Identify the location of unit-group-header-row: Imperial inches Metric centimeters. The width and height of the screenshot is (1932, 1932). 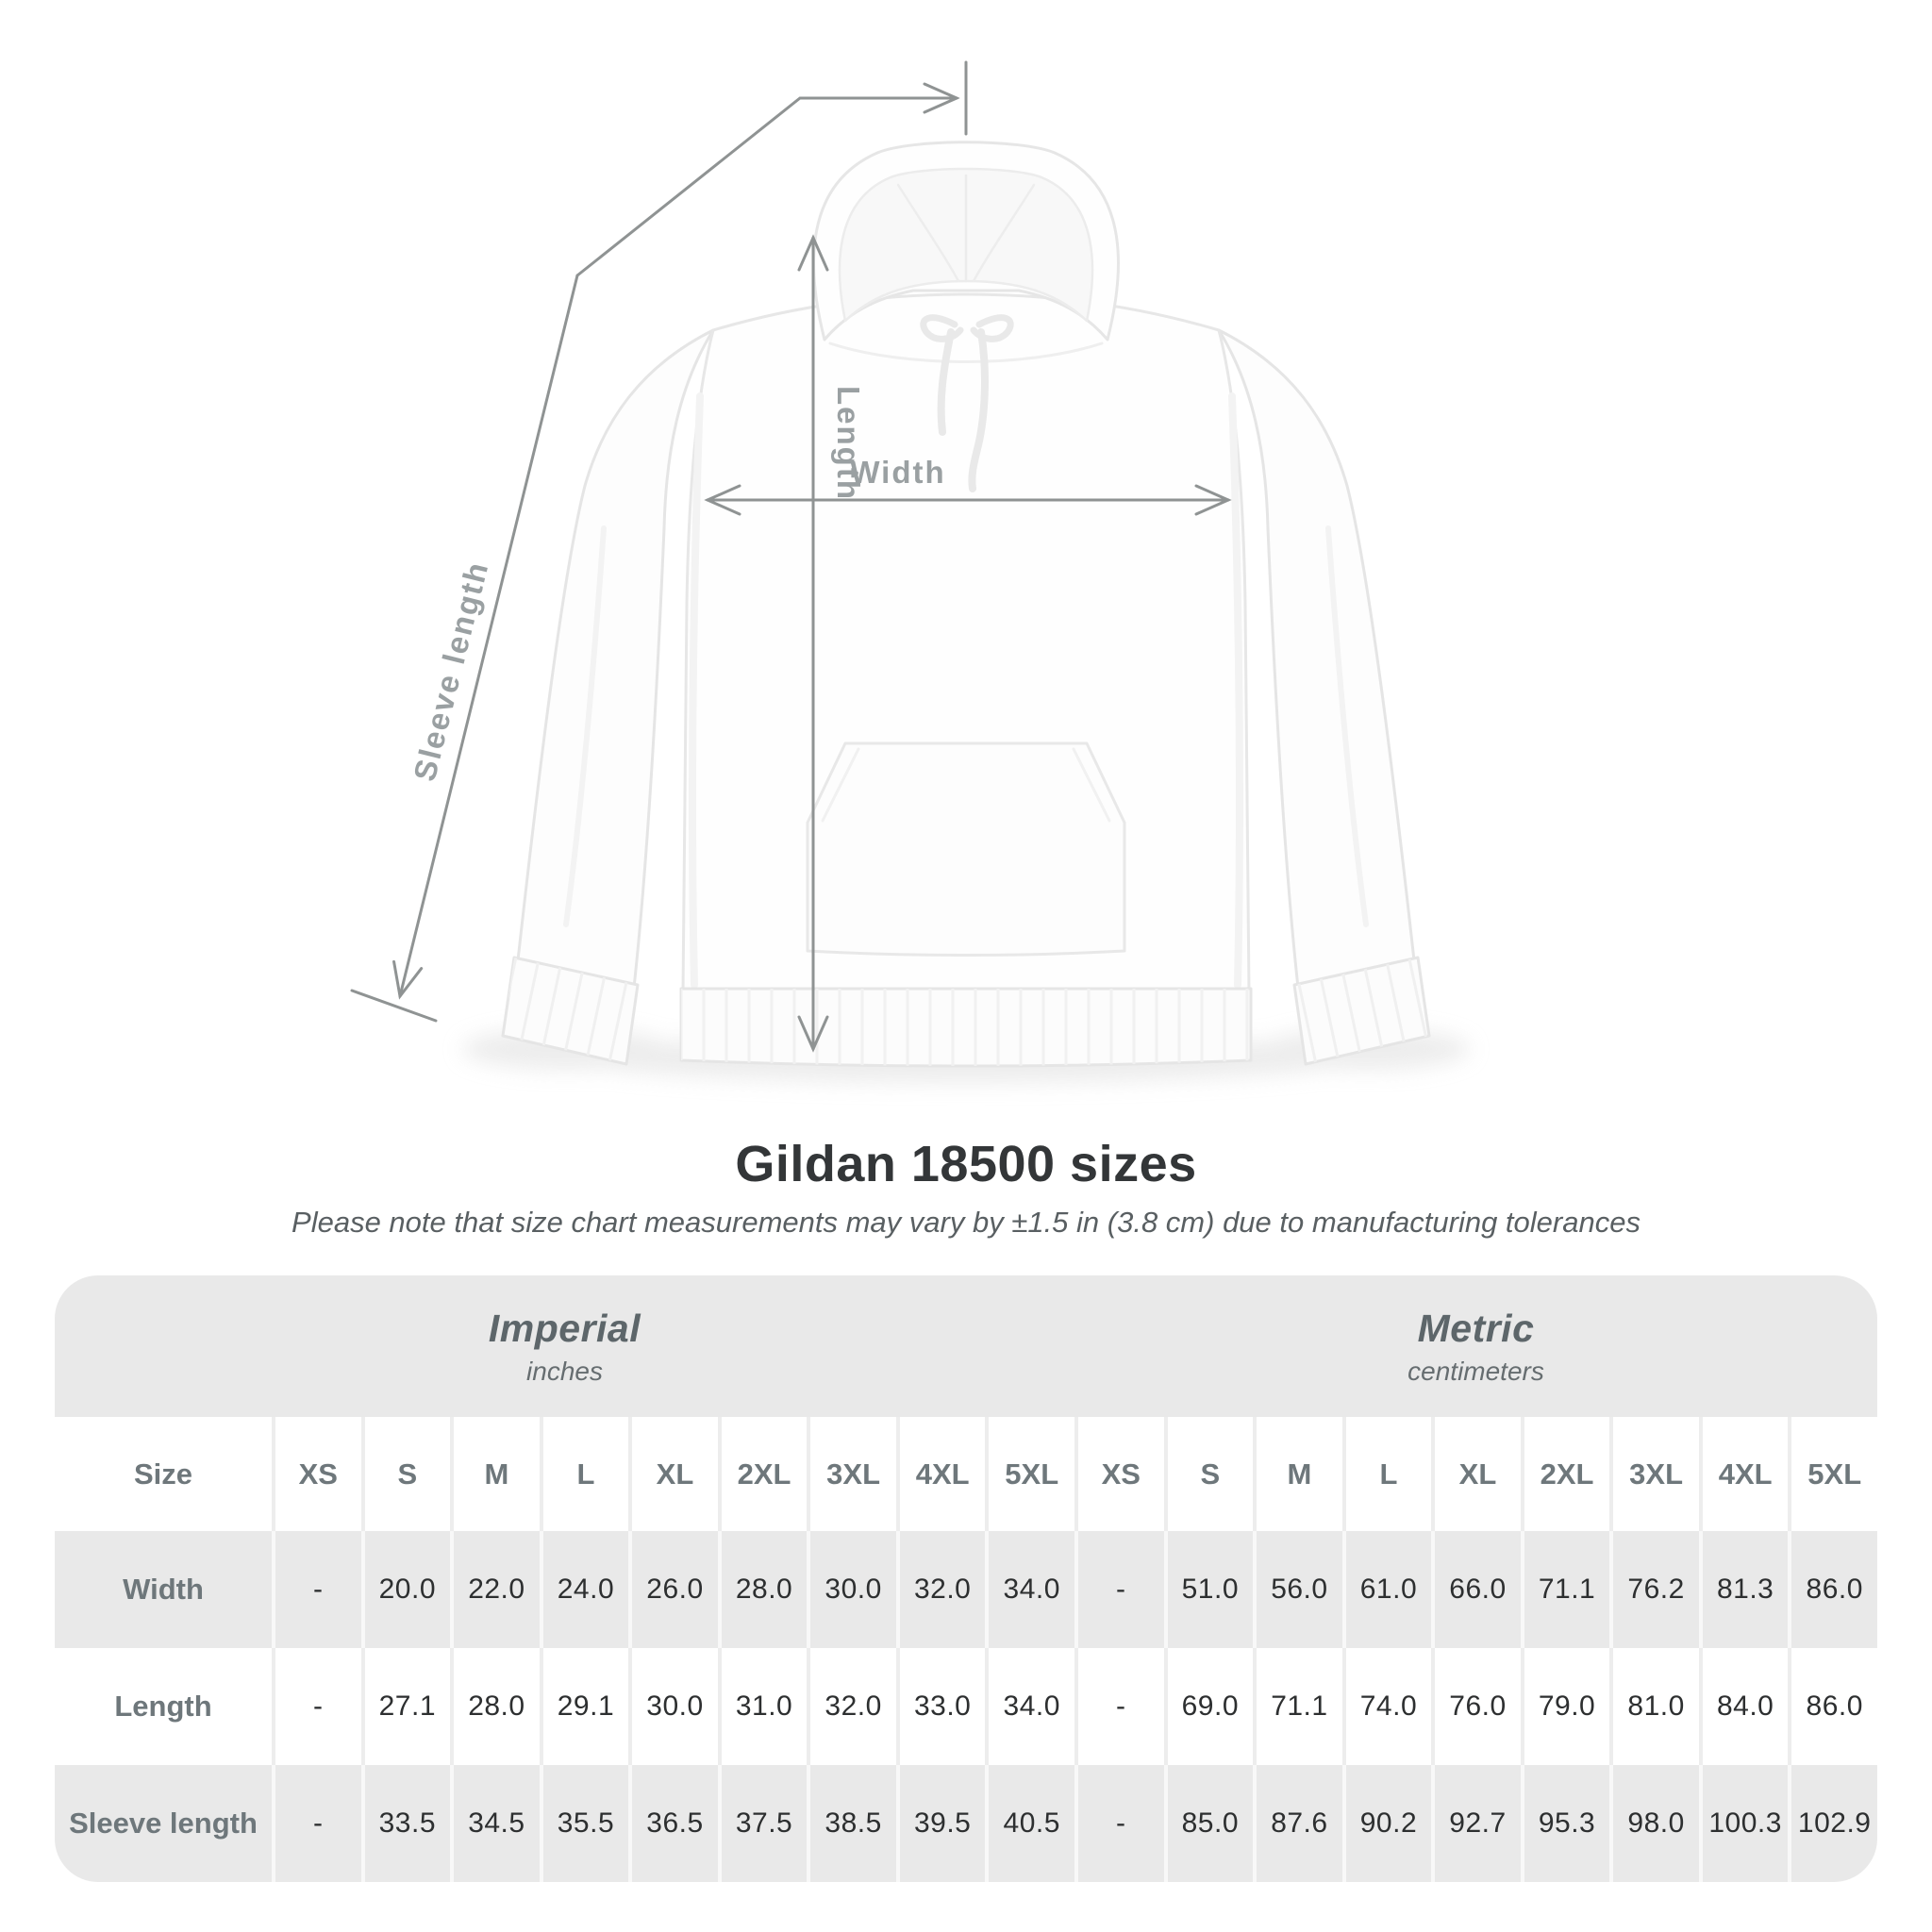
(966, 1346).